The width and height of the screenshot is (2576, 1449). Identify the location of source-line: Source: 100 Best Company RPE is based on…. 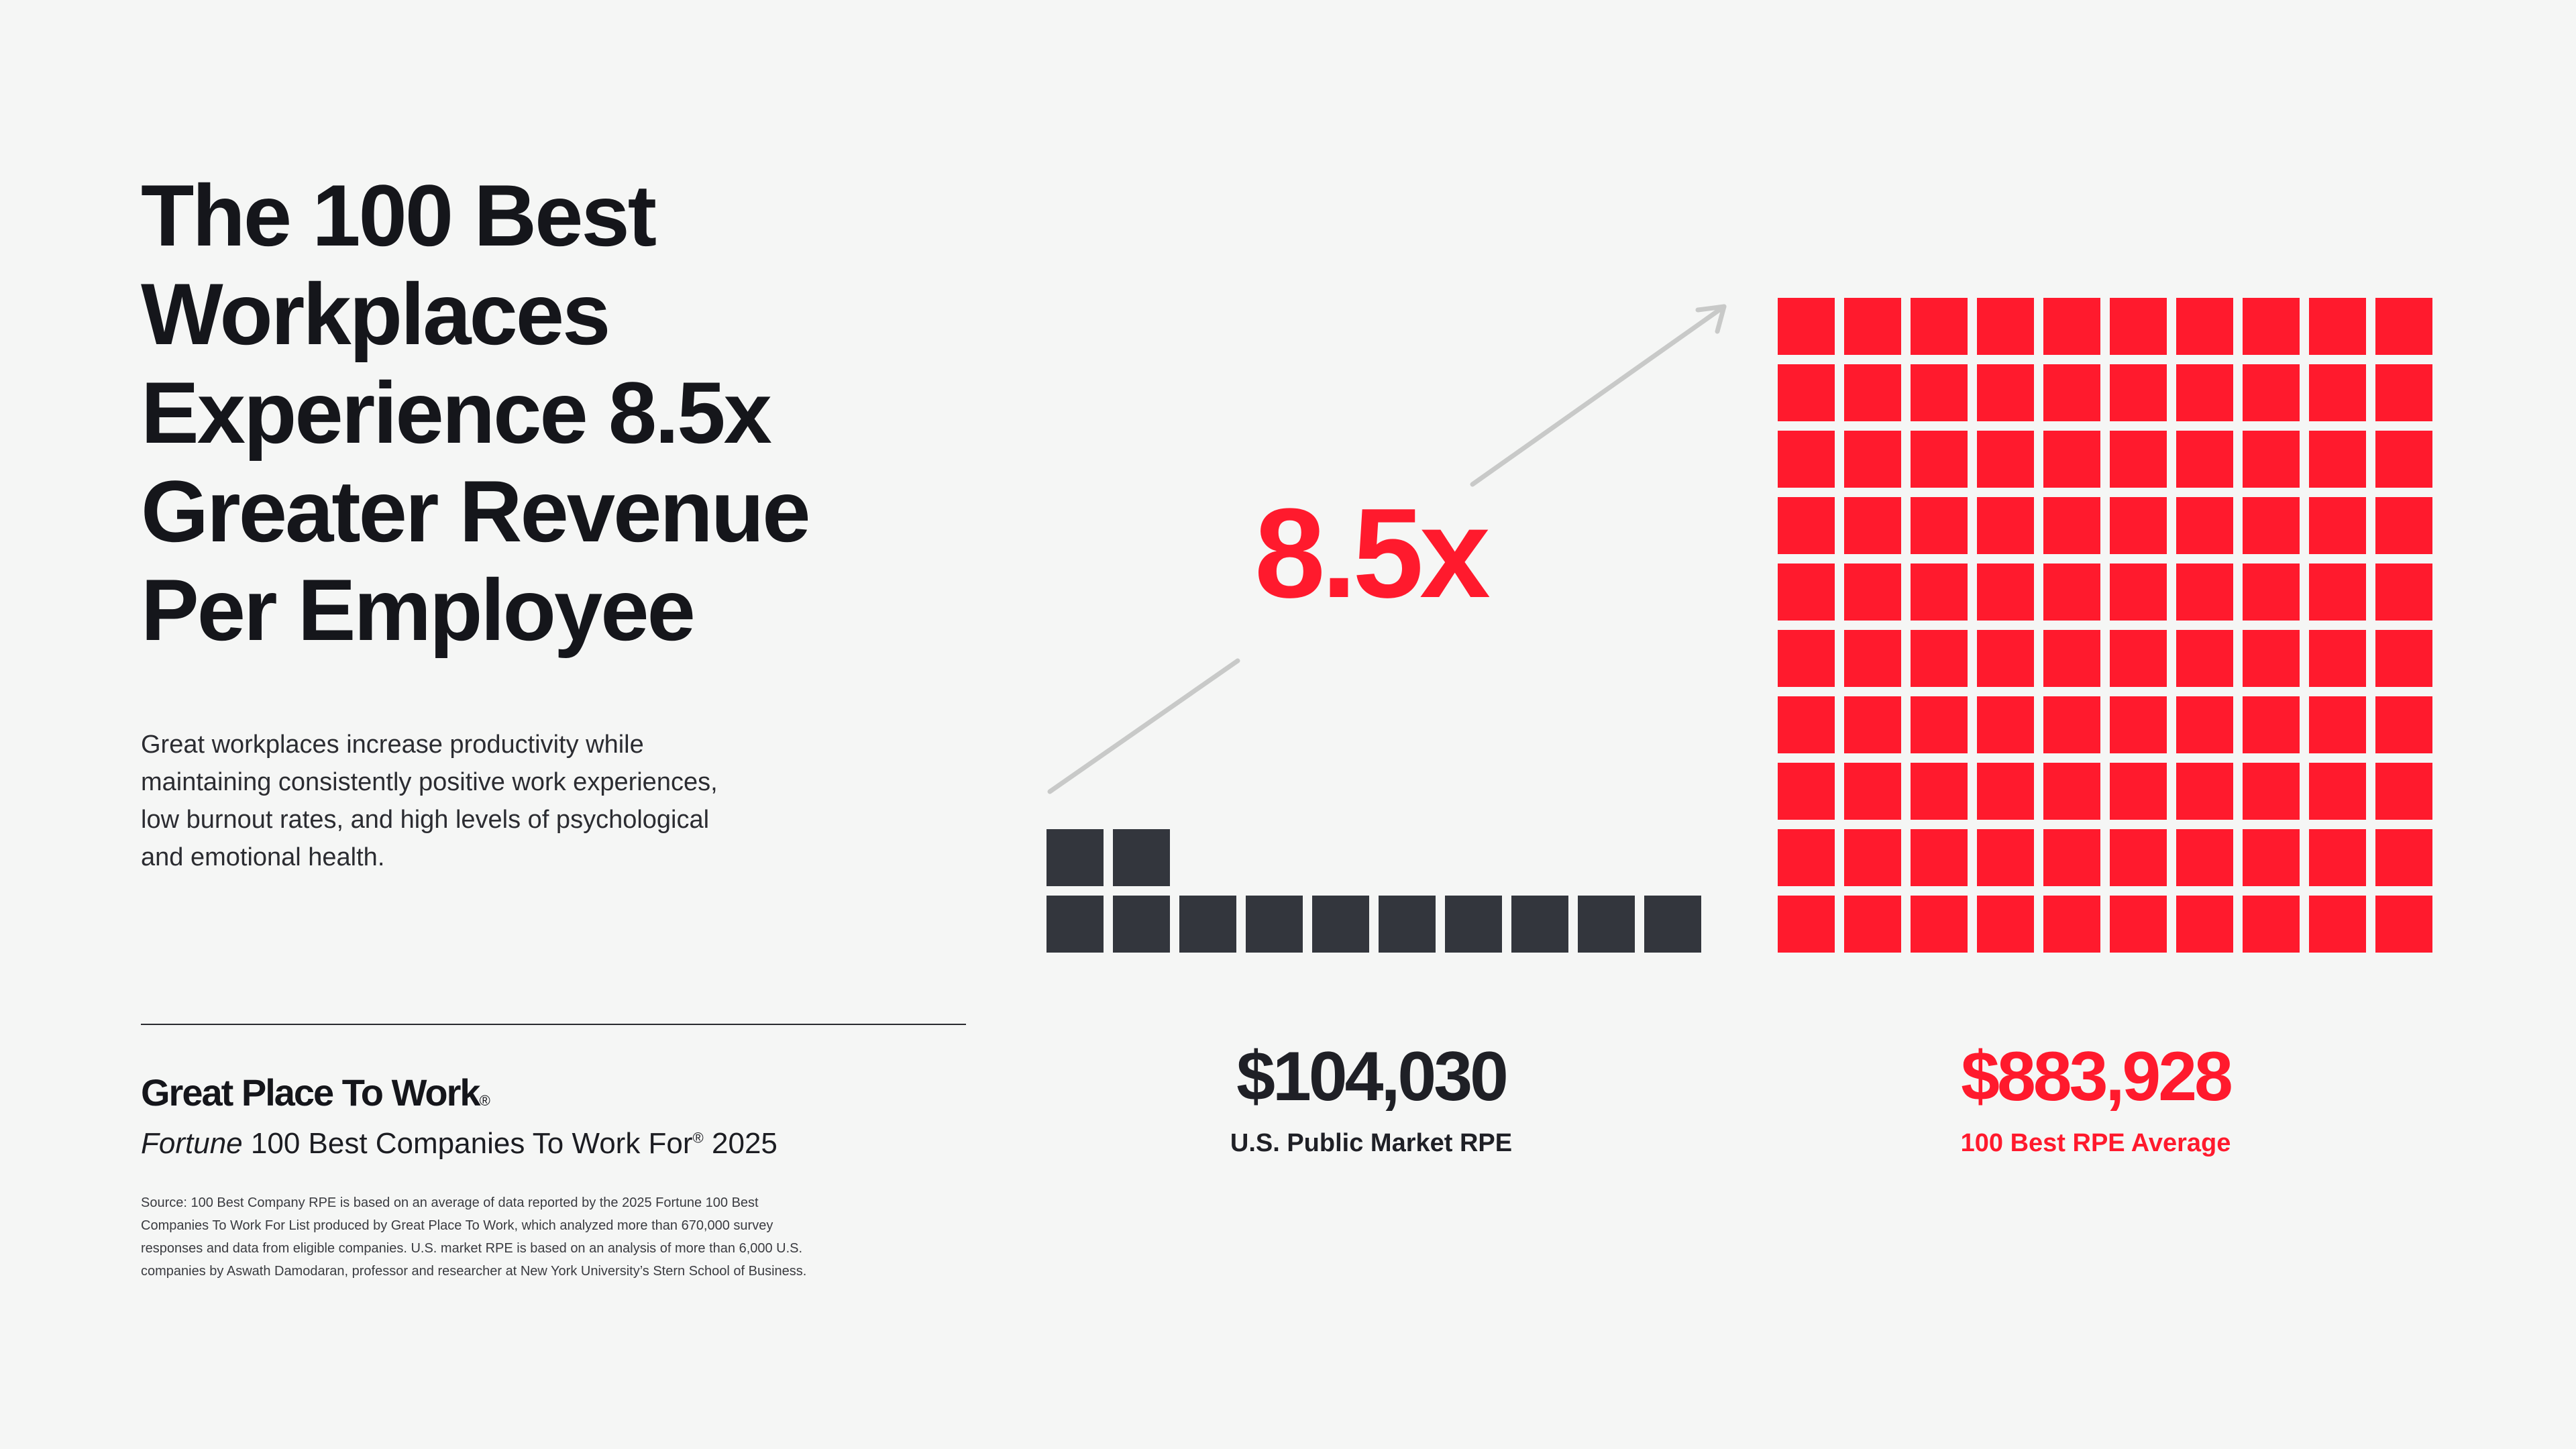
(450, 1202).